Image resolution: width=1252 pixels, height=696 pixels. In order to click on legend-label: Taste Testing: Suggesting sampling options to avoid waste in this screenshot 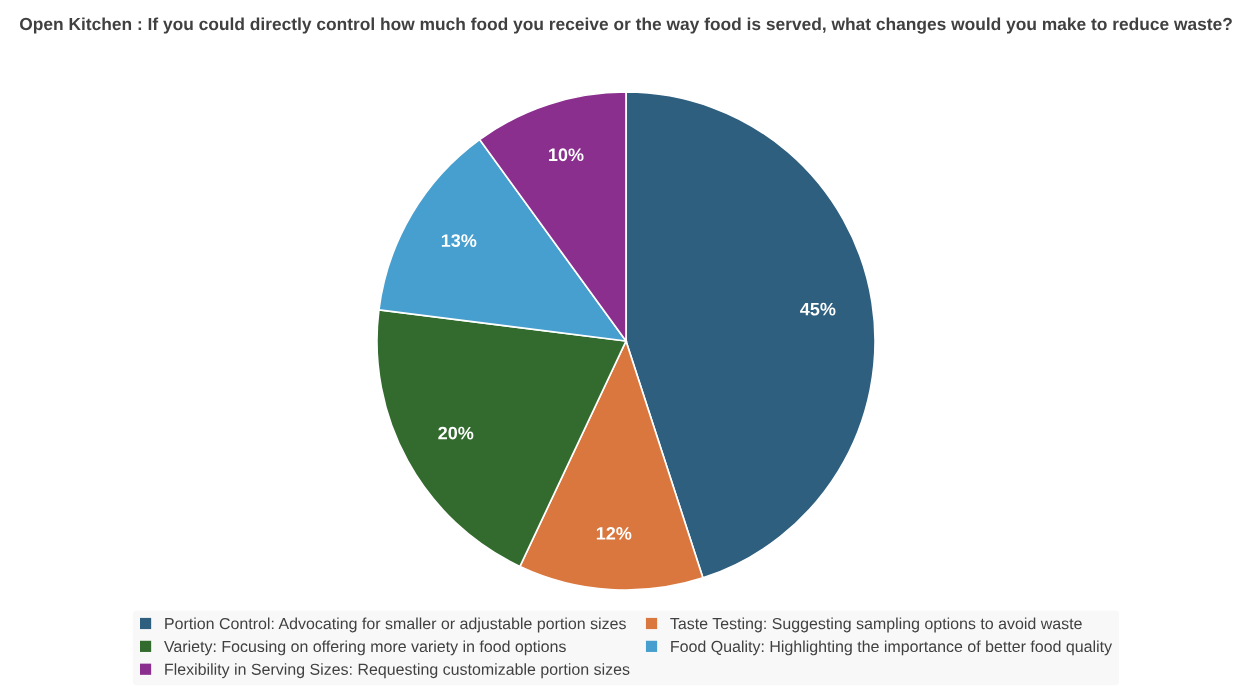, I will do `click(876, 625)`.